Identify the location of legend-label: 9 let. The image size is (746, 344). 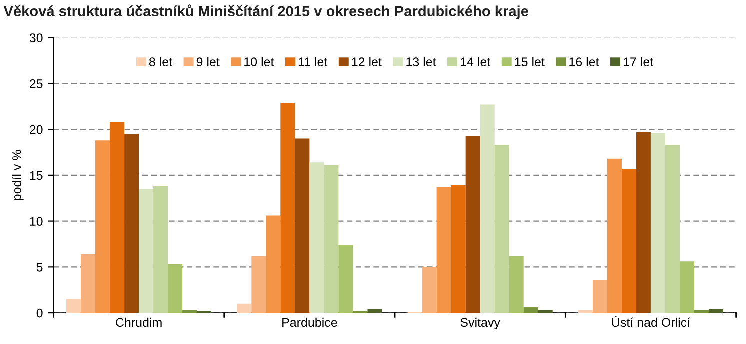
(208, 62).